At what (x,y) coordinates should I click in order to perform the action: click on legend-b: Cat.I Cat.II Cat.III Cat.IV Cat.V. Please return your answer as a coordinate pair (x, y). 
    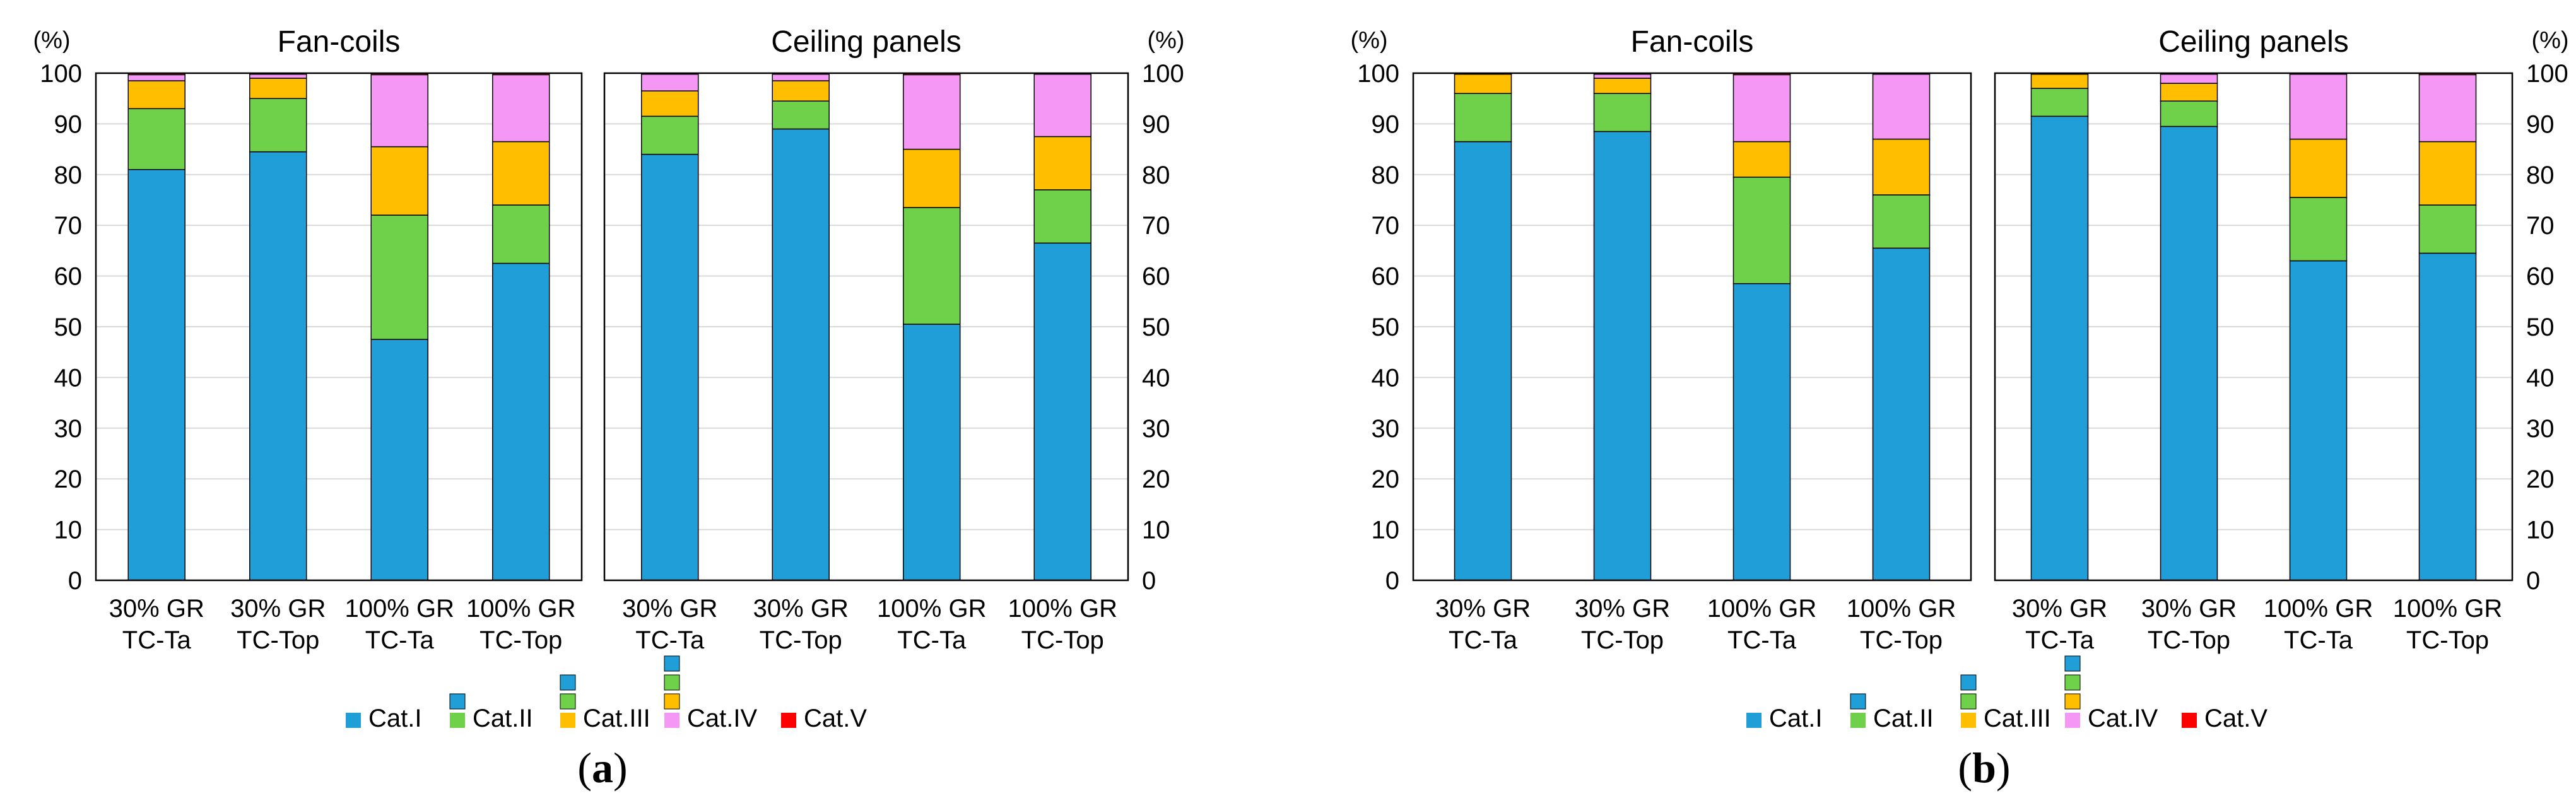
    Looking at the image, I should click on (2006, 693).